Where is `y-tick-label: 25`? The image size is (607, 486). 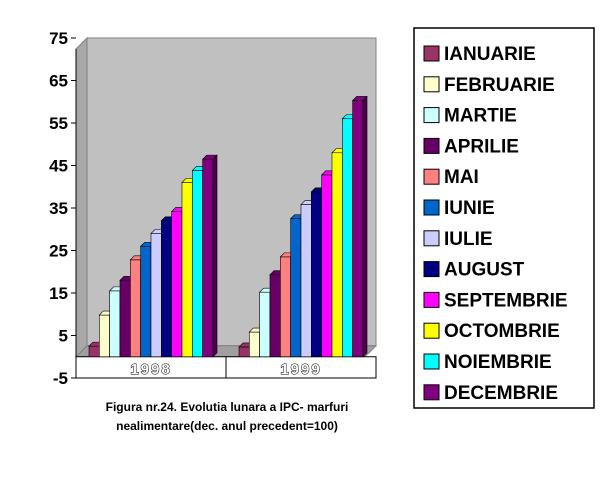 y-tick-label: 25 is located at coordinates (58, 251).